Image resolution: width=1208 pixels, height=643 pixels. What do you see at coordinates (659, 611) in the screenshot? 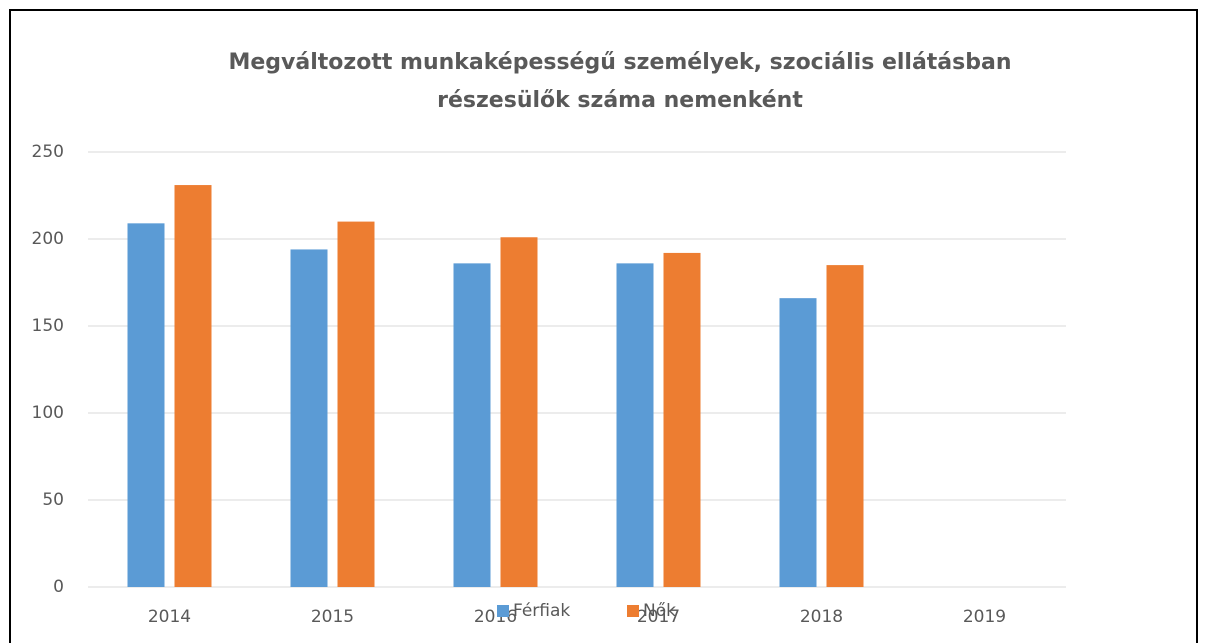
I see `legend-label: Nők` at bounding box center [659, 611].